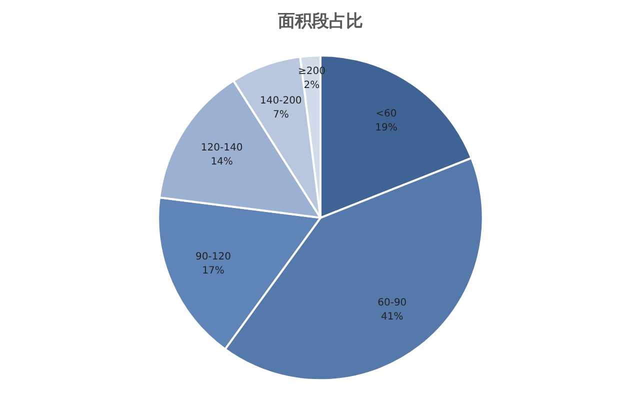 The width and height of the screenshot is (641, 396). What do you see at coordinates (213, 257) in the screenshot?
I see `slice-label: 90-120` at bounding box center [213, 257].